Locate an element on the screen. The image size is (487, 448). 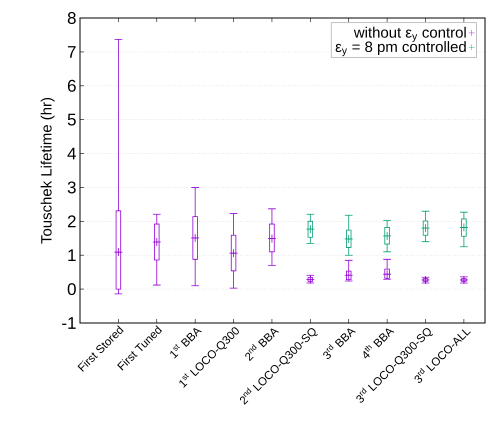
legend-label: without ε$_{y}$ control is located at coordinates (410, 34).